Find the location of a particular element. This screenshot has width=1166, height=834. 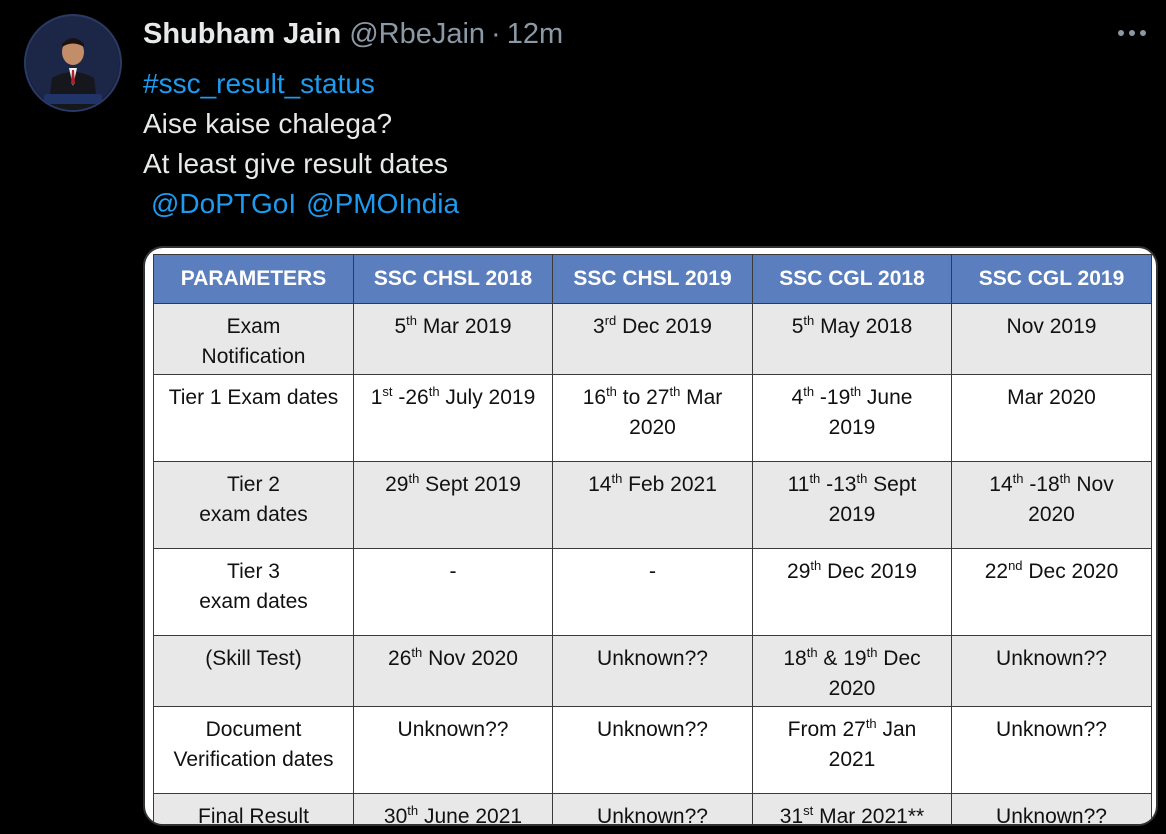

table-cell: 29th Sept 2019 is located at coordinates (453, 505).